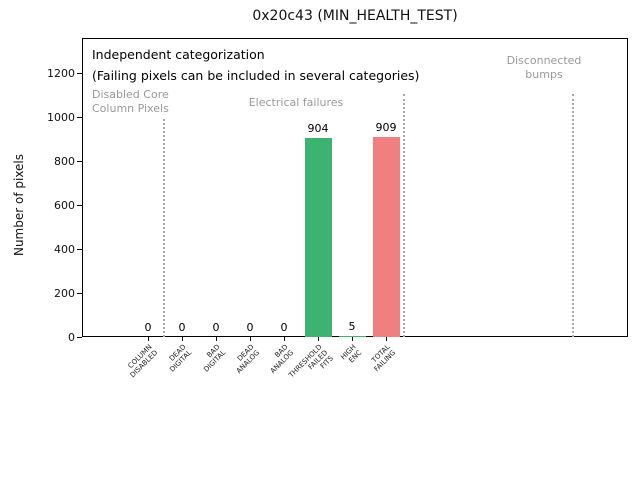  I want to click on bar-value-label: 904, so click(318, 129).